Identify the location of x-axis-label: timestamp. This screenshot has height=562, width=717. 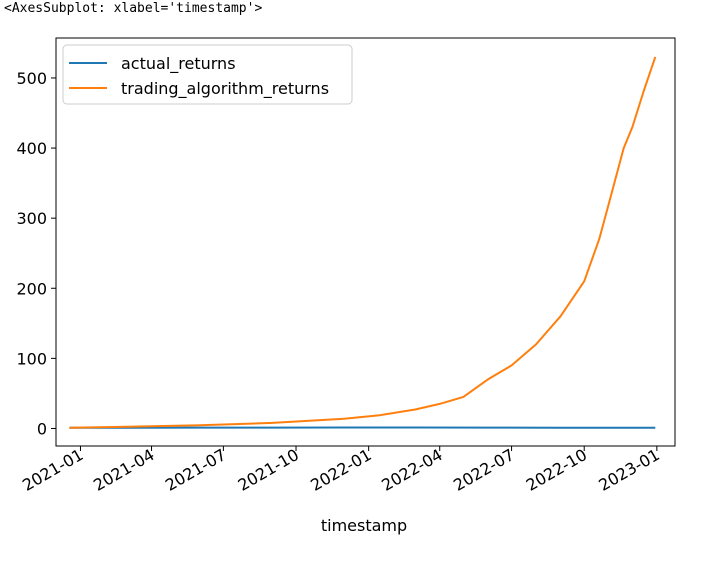
(364, 525).